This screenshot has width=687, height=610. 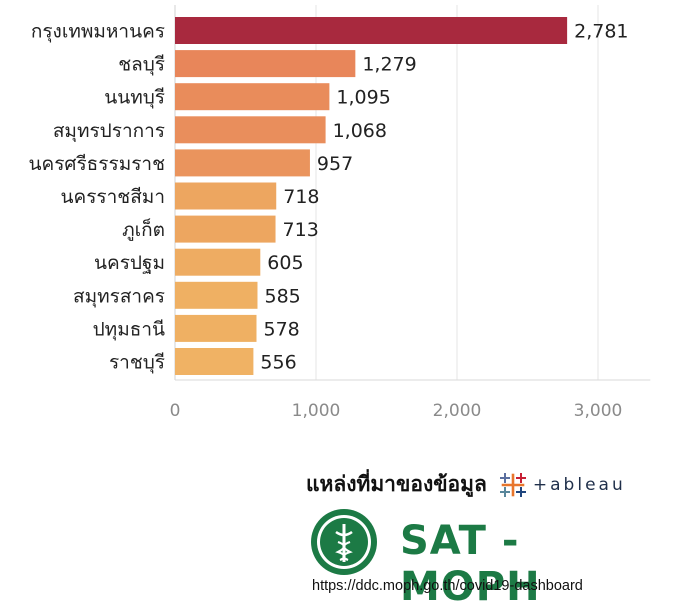 What do you see at coordinates (175, 411) in the screenshot?
I see `x-tick-label: 0` at bounding box center [175, 411].